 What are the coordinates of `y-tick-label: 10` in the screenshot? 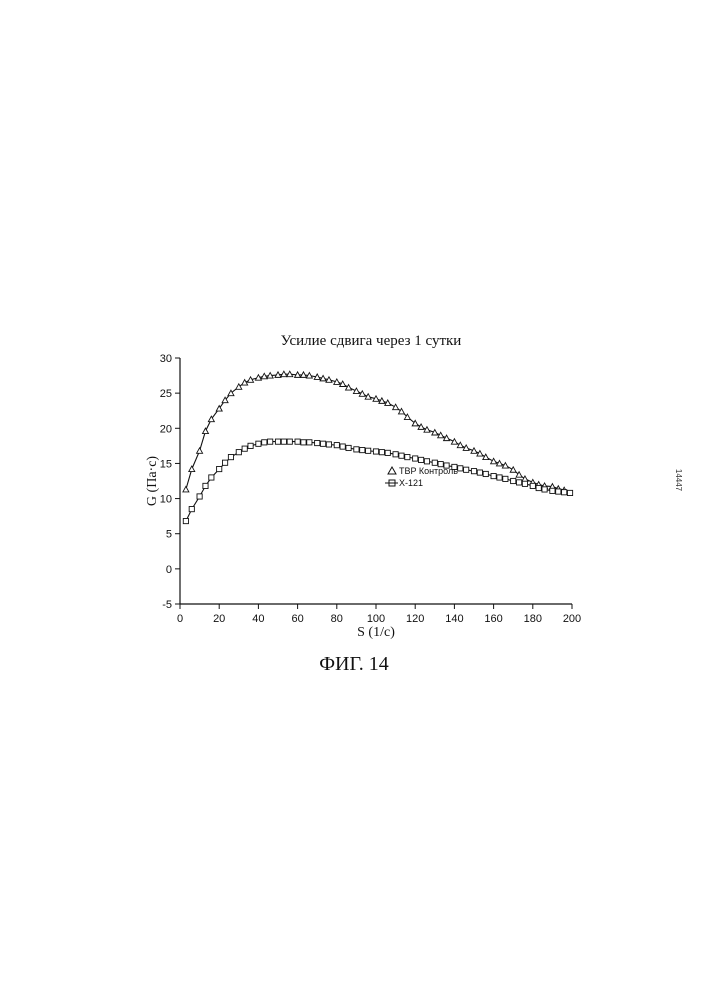 It's located at (166, 500).